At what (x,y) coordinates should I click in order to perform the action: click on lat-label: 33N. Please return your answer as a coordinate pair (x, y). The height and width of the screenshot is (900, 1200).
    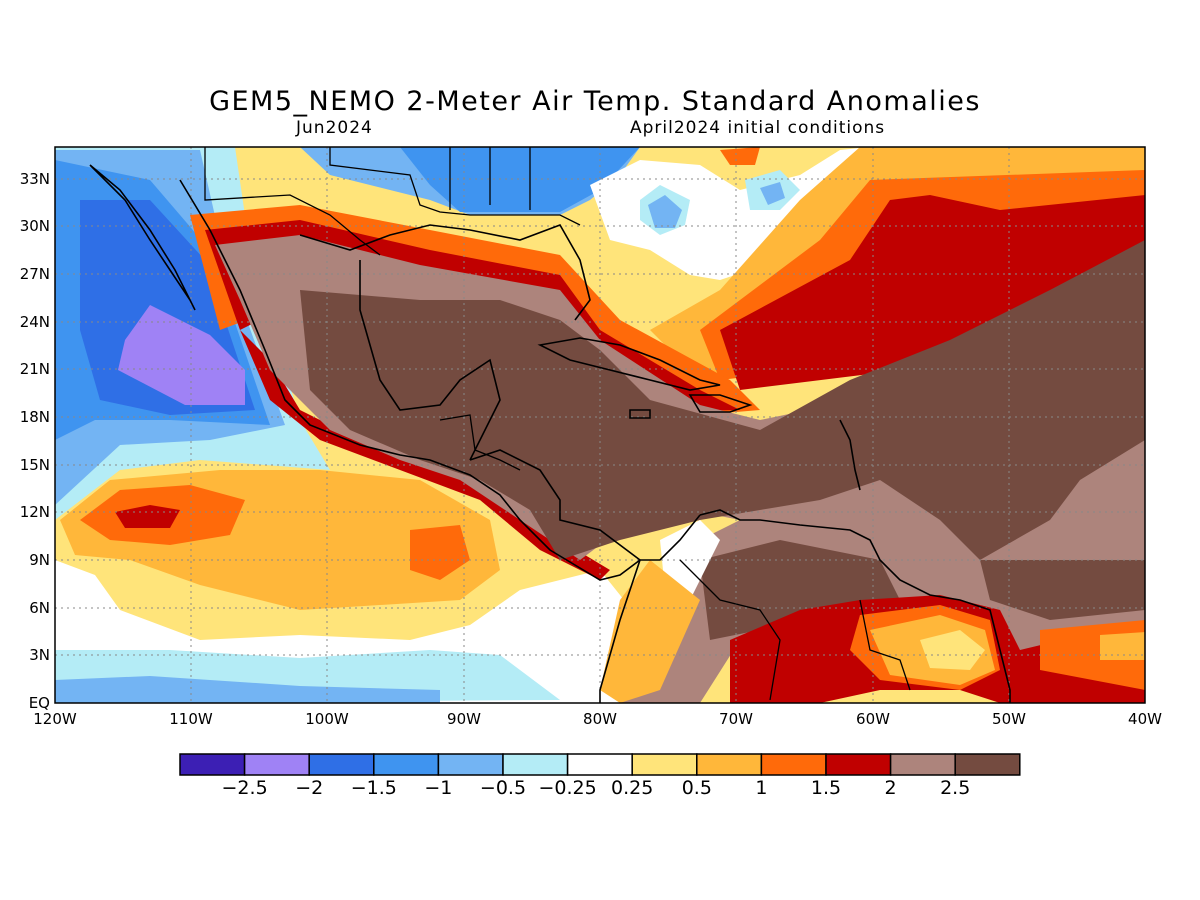
    Looking at the image, I should click on (35, 179).